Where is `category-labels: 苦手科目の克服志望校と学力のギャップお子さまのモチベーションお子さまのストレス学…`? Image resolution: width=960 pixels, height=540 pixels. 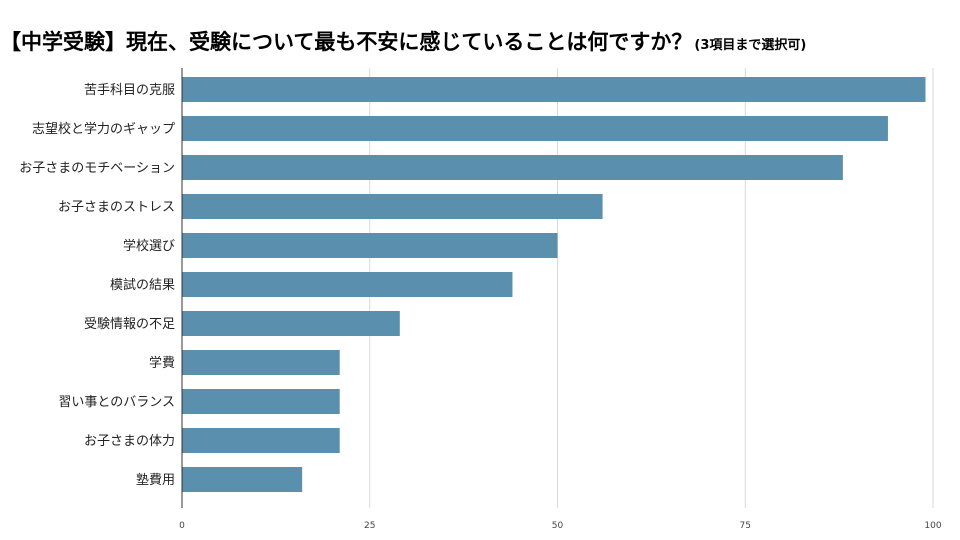
category-labels: 苦手科目の克服志望校と学力のギャップお子さまのモチベーションお子さまのストレス学… is located at coordinates (97, 285).